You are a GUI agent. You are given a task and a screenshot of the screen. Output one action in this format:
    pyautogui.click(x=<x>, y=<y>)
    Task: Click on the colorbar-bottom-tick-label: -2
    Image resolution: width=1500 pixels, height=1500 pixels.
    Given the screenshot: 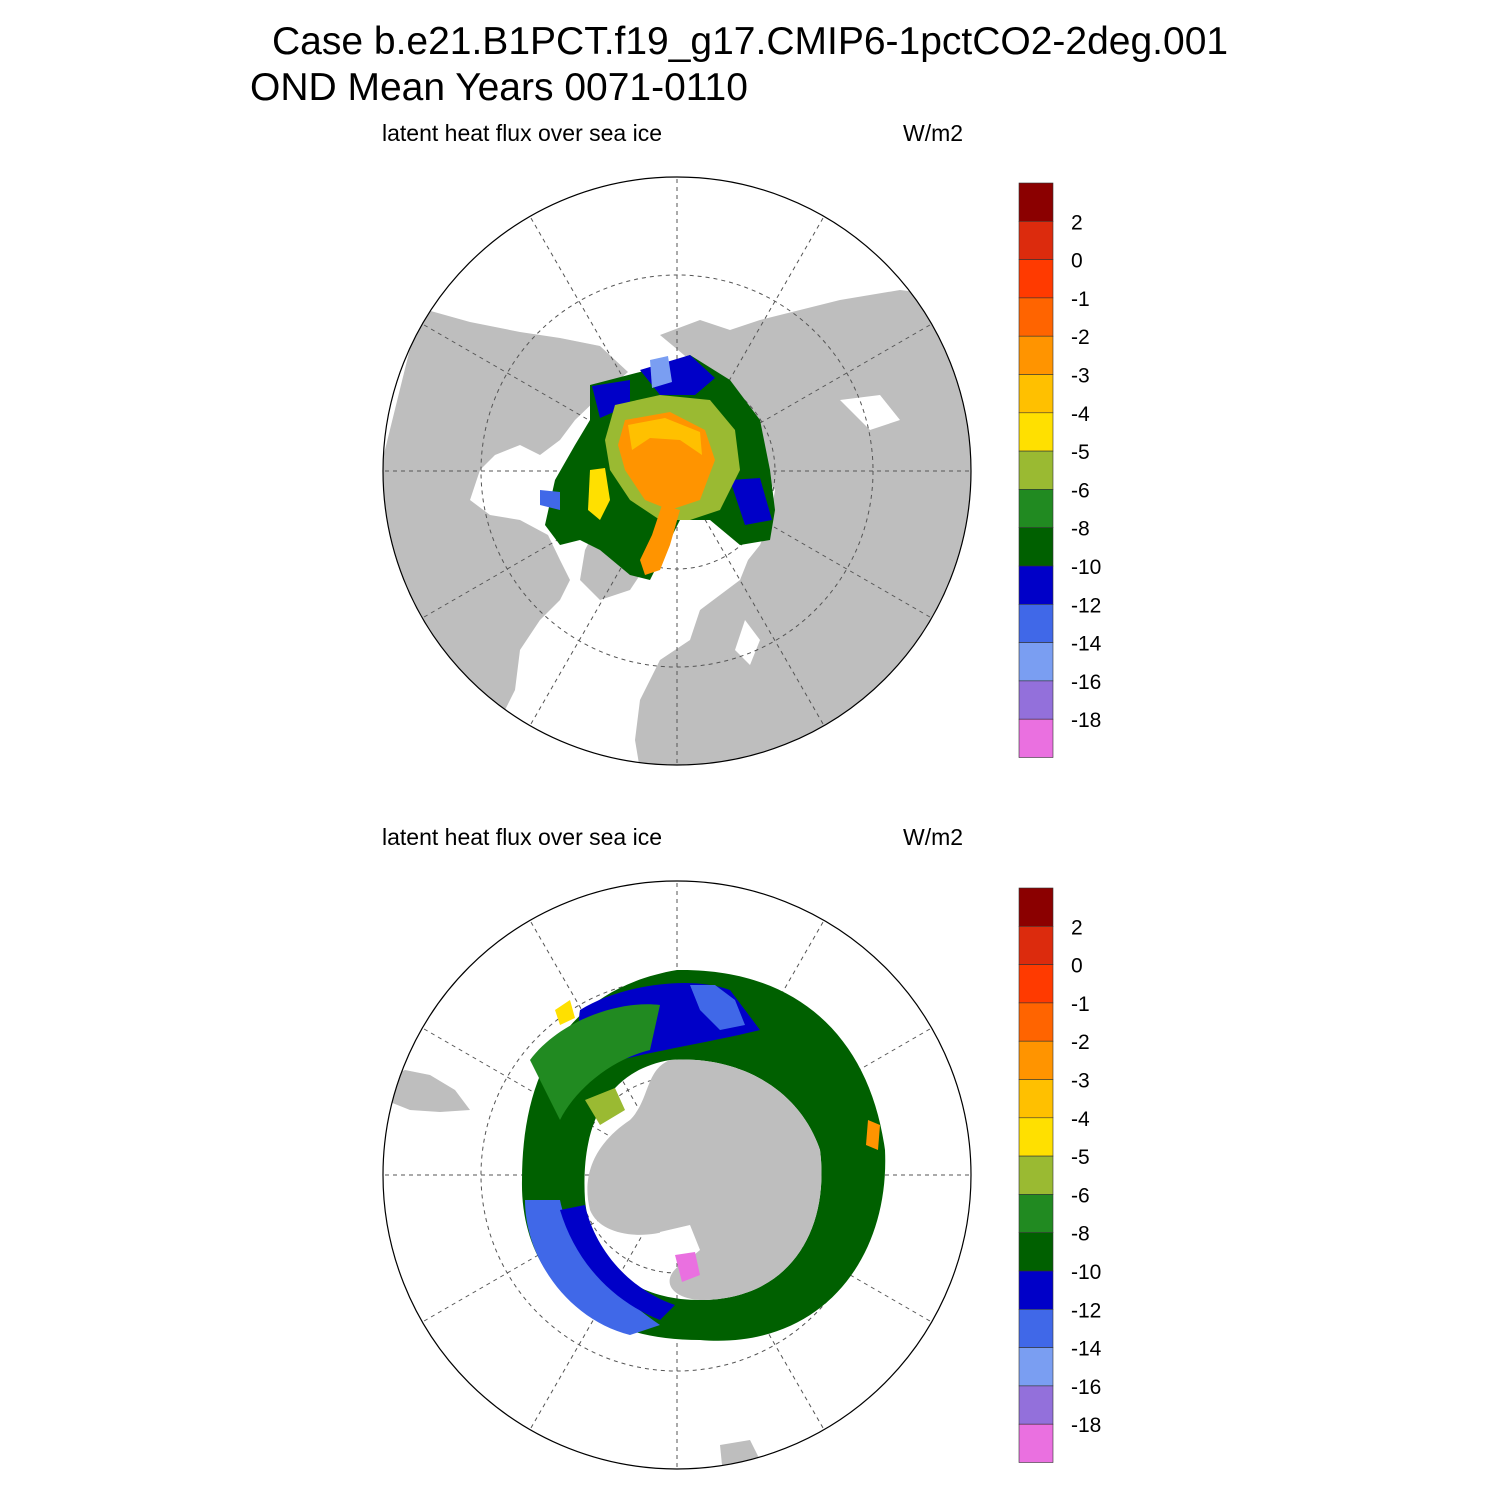 What is the action you would take?
    pyautogui.click(x=1080, y=1042)
    